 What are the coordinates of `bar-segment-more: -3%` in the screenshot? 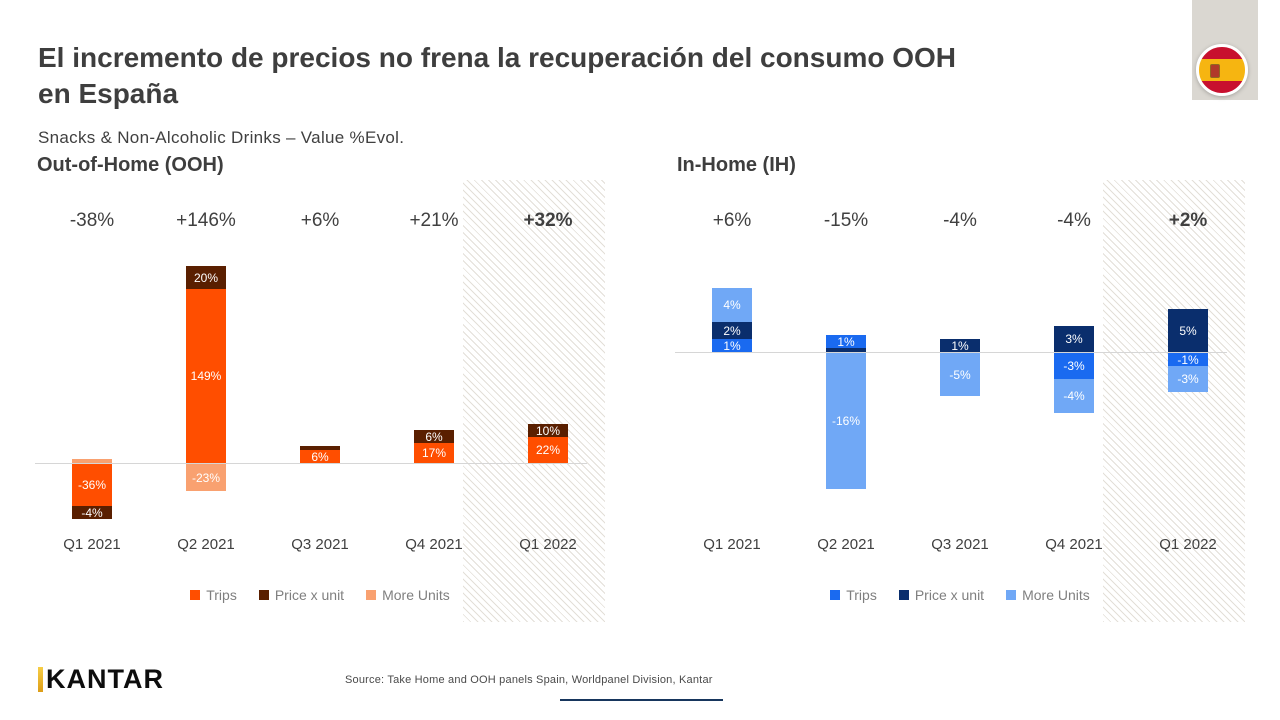 It's located at (1188, 379).